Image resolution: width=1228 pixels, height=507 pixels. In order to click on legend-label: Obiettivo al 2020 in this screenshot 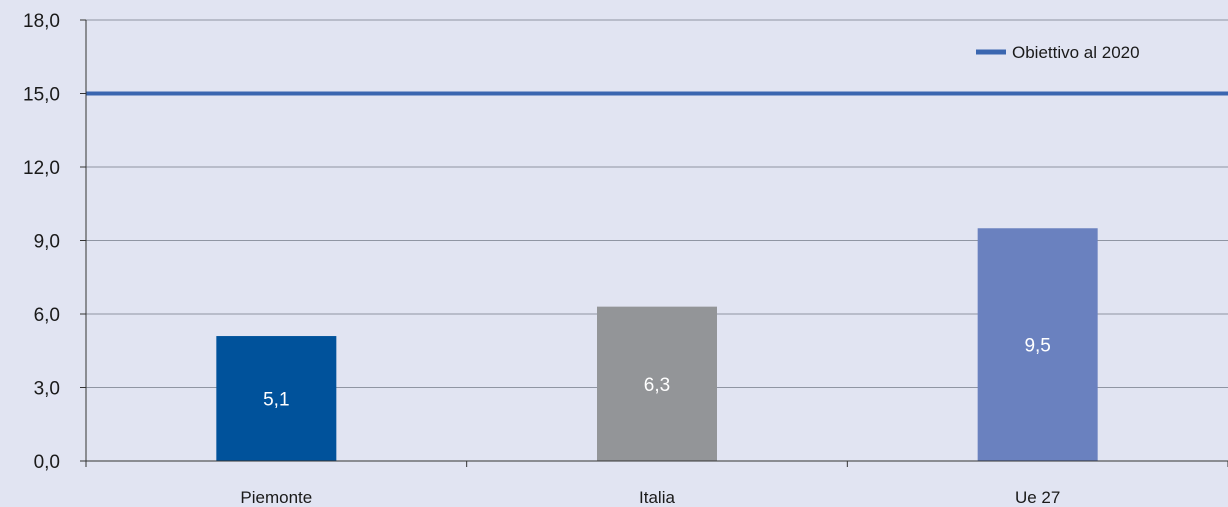, I will do `click(1076, 52)`.